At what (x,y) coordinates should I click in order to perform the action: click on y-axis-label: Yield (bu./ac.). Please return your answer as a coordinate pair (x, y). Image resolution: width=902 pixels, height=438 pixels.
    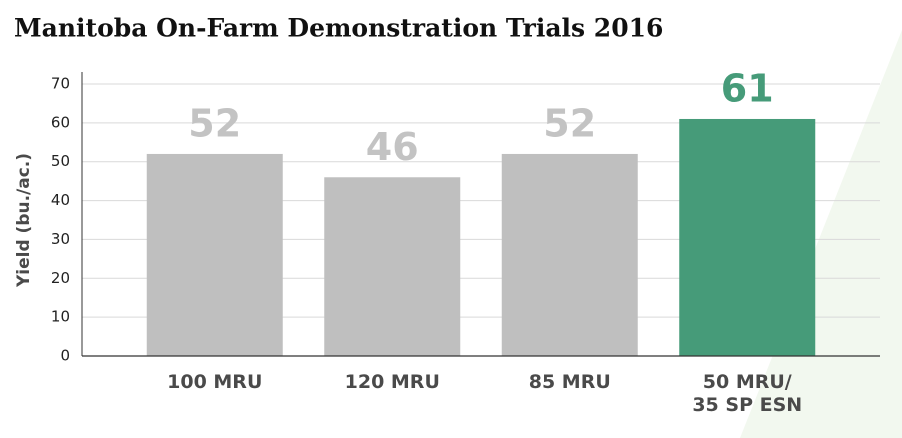
    Looking at the image, I should click on (24, 220).